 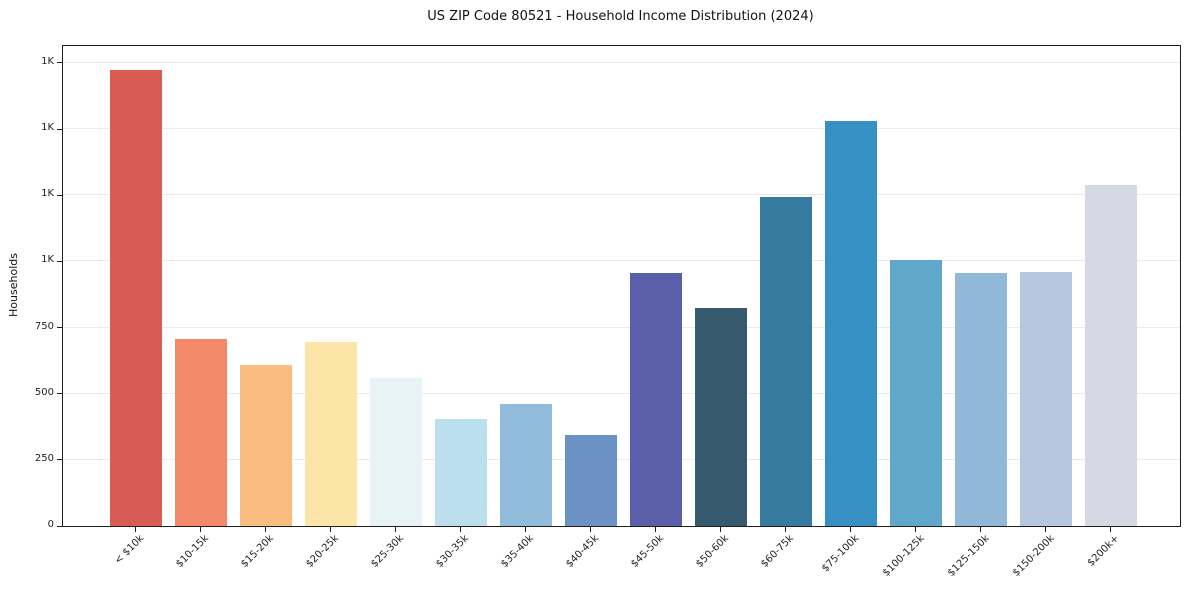 I want to click on x-tick-label: $100-125k, so click(x=903, y=556).